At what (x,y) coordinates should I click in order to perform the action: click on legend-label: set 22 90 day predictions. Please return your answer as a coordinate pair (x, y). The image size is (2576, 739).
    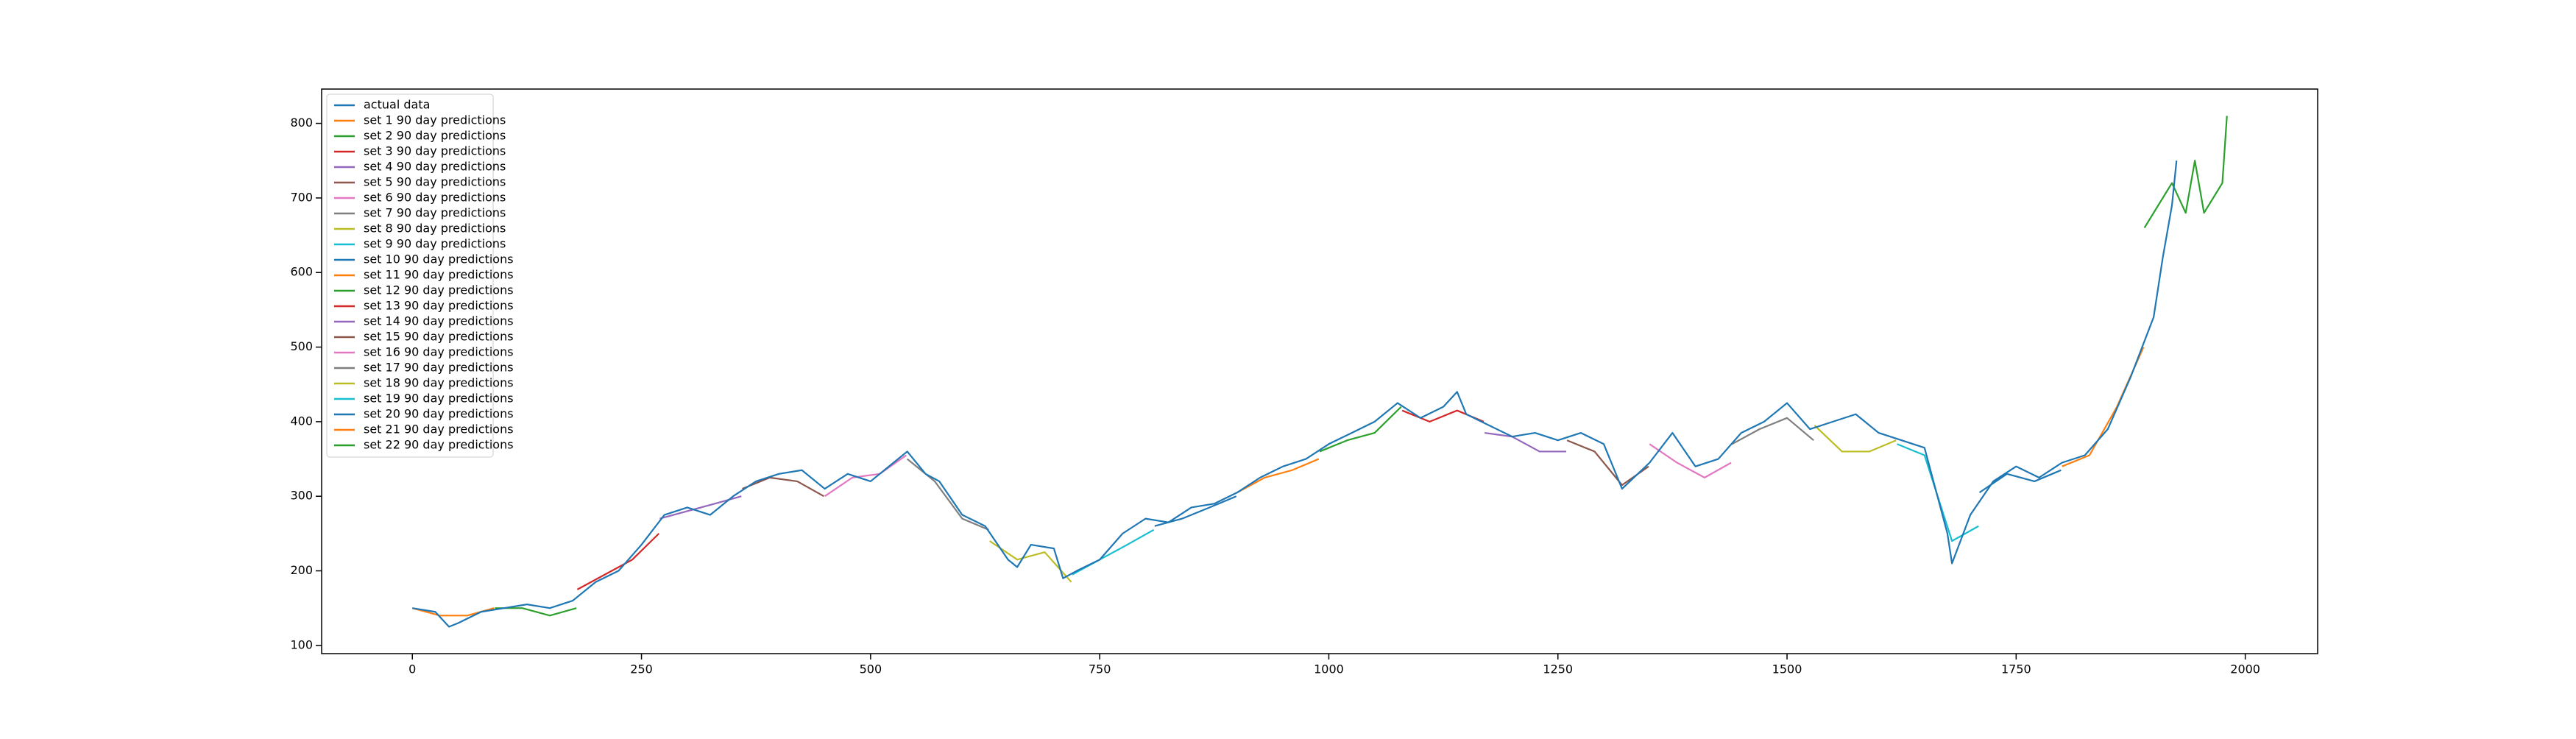
    Looking at the image, I should click on (439, 445).